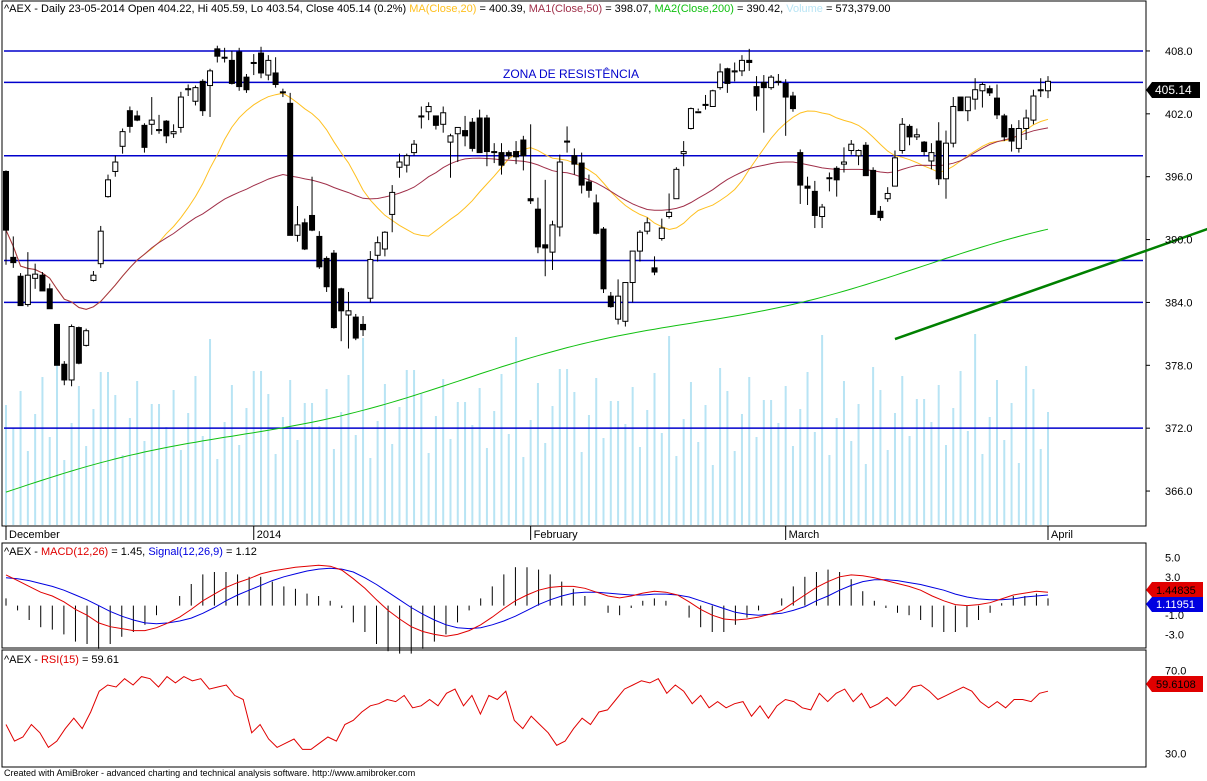 The width and height of the screenshot is (1207, 781). Describe the element at coordinates (53, 9) in the screenshot. I see `header-period: Daily` at that location.